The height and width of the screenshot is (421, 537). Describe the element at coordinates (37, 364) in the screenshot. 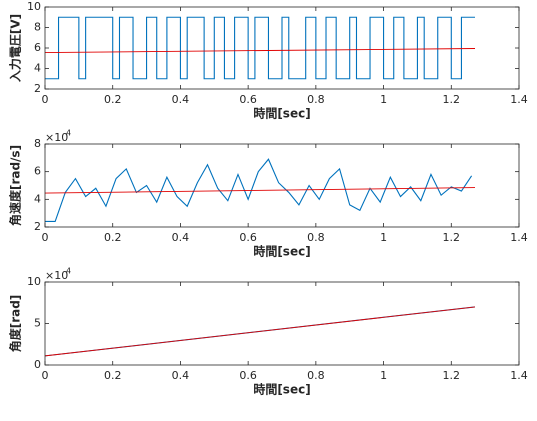

I see `y-tick-label: 0` at that location.